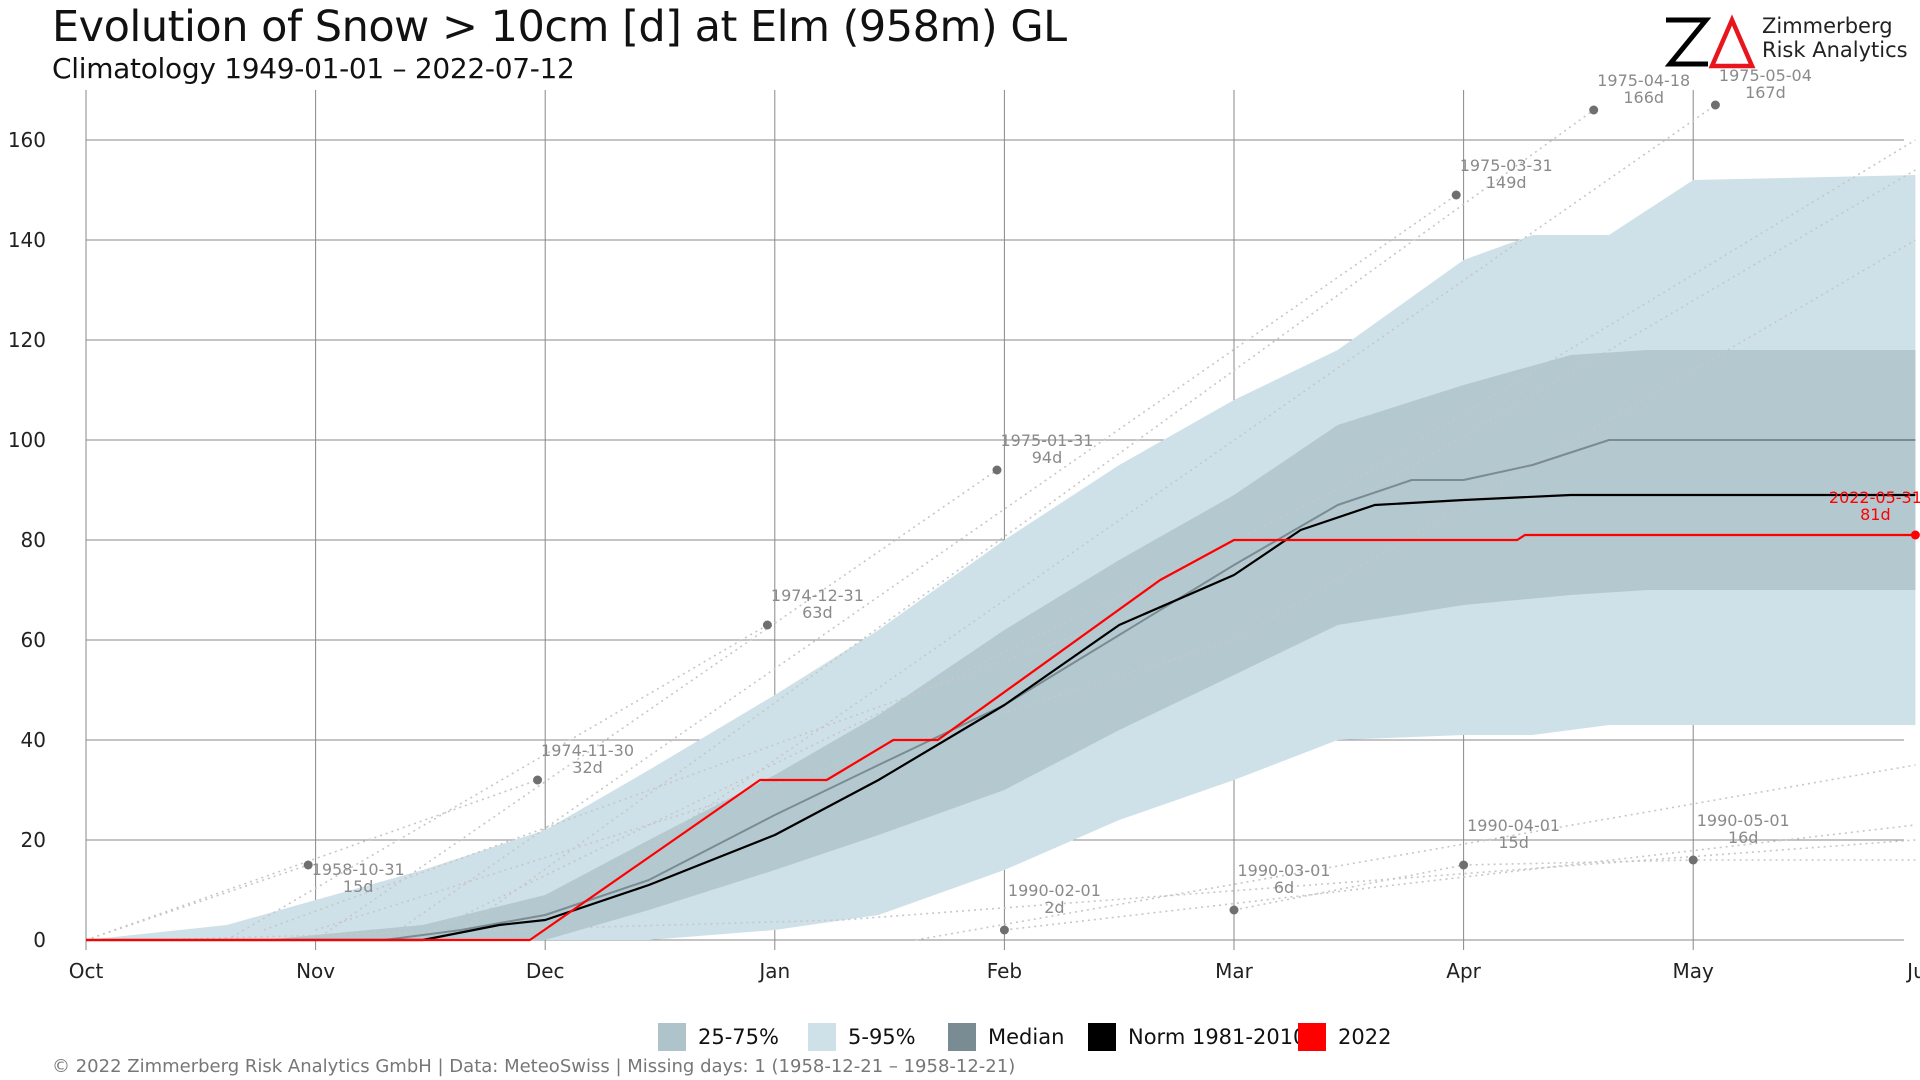  I want to click on x-tick-label: Feb, so click(1004, 971).